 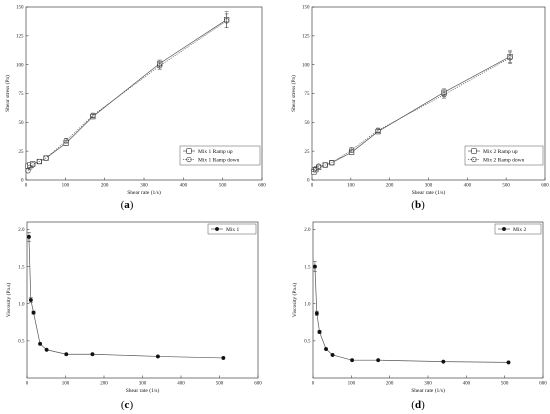 I want to click on y-tick-label: 0.5, so click(x=21, y=342).